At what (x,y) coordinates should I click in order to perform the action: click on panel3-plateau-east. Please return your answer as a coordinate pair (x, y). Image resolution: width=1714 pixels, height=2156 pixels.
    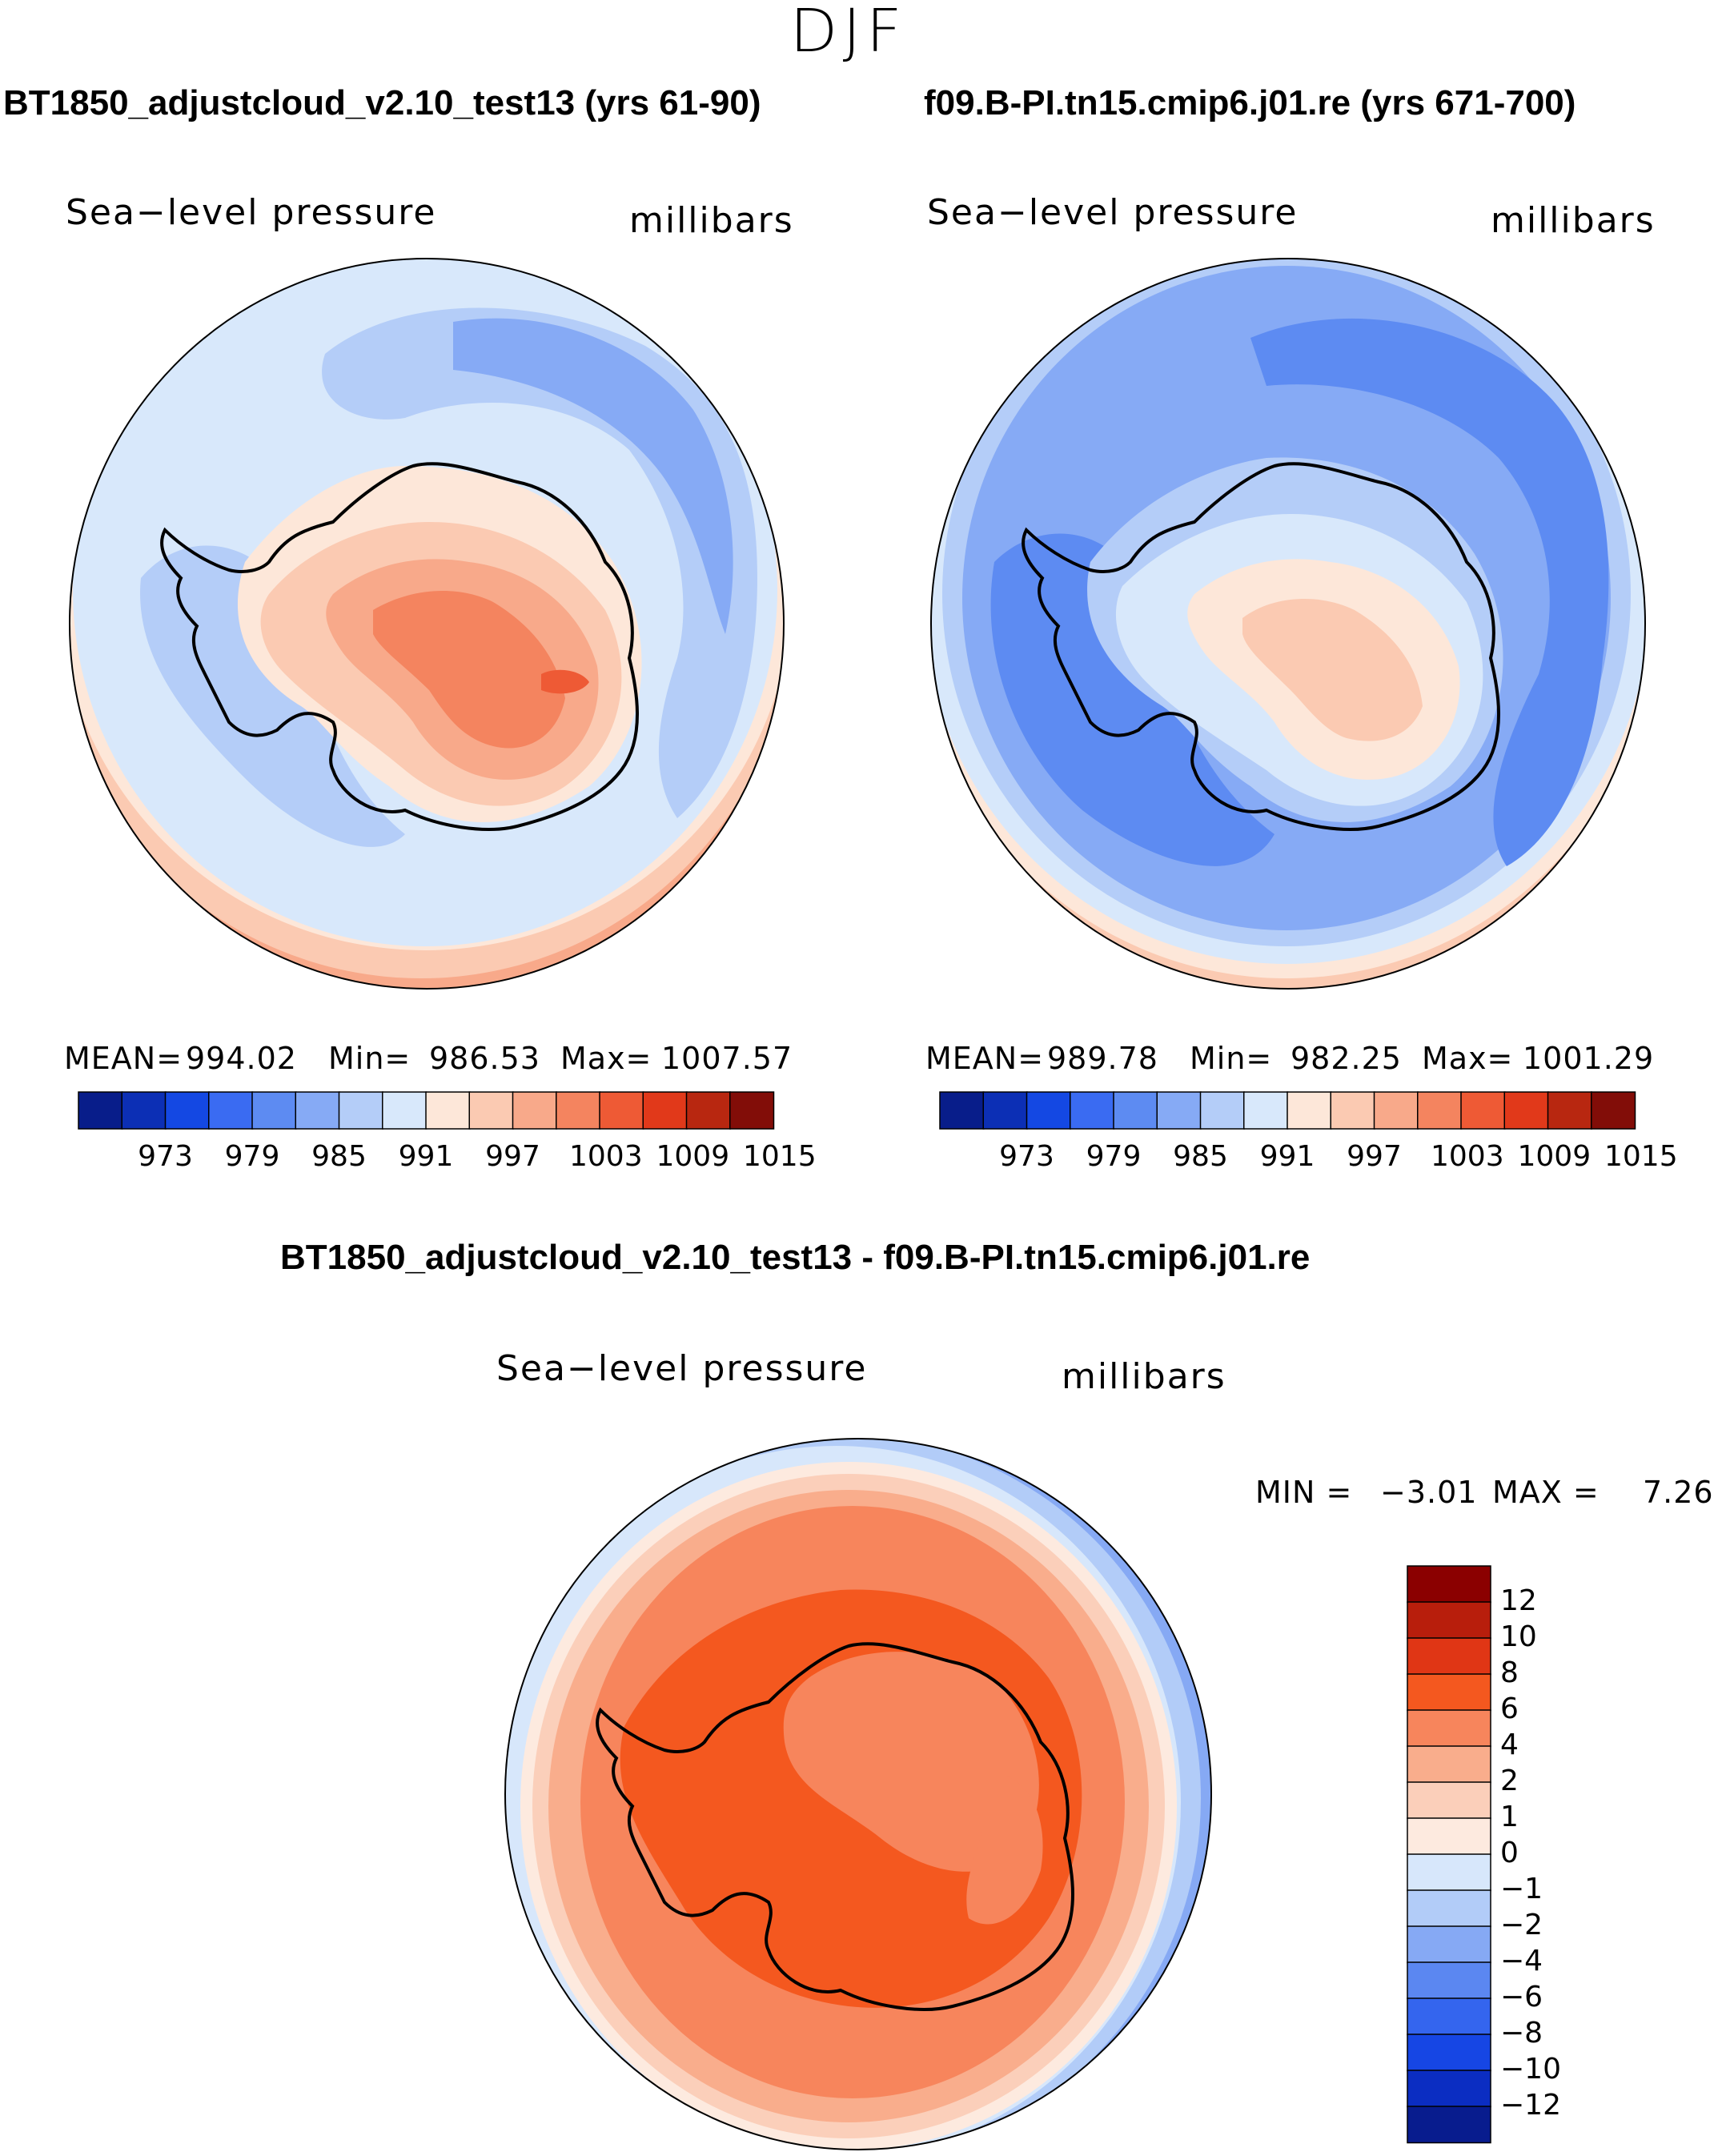
    Looking at the image, I should click on (1004, 1849).